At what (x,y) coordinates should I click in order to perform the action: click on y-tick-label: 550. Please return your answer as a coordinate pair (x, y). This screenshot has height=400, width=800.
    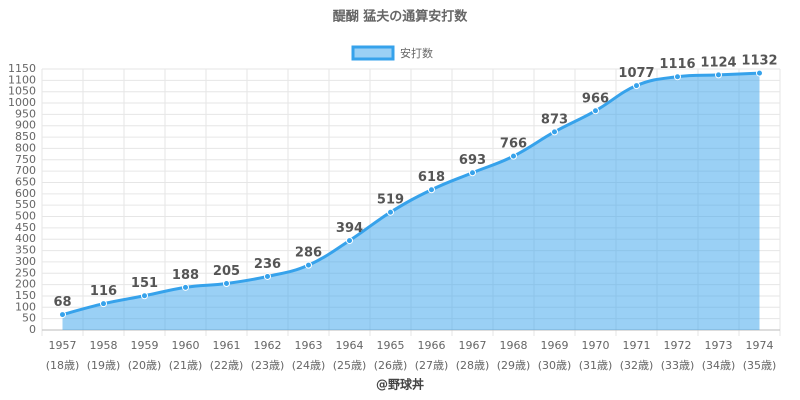
    Looking at the image, I should click on (25, 204).